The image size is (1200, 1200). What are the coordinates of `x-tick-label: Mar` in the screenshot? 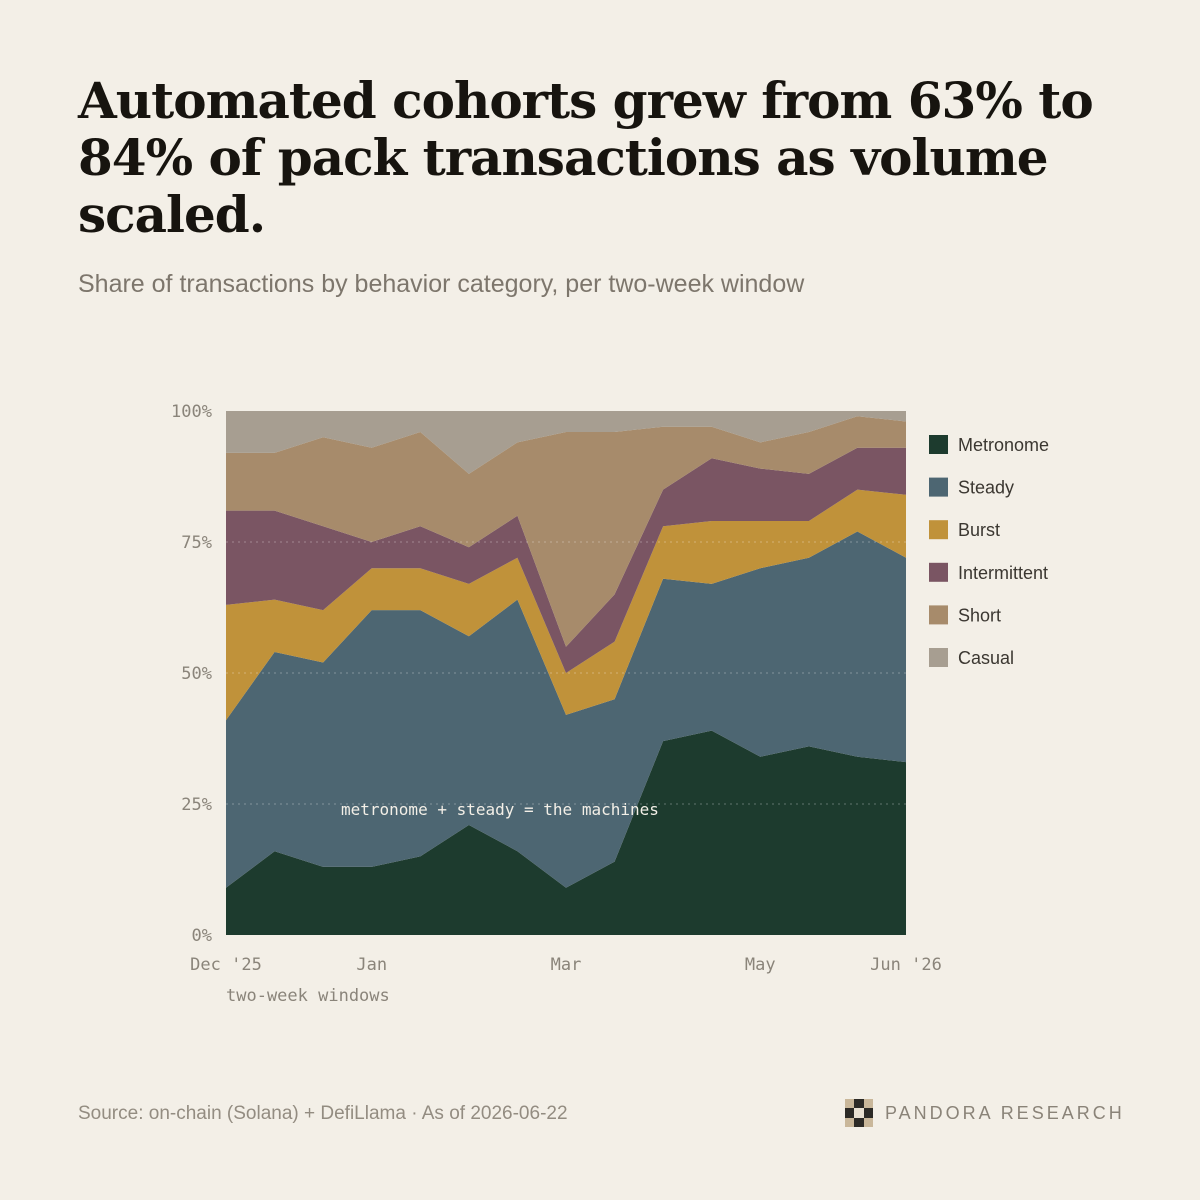 It's located at (566, 965).